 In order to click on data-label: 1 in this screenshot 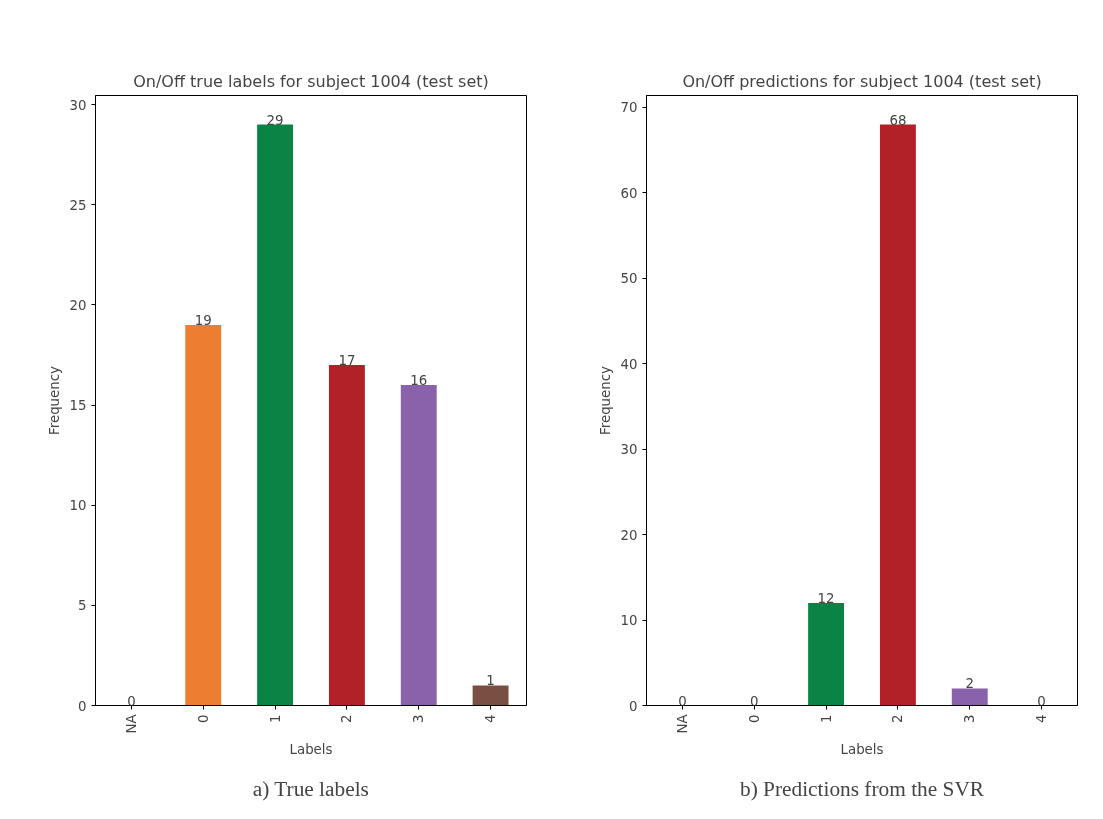, I will do `click(490, 681)`.